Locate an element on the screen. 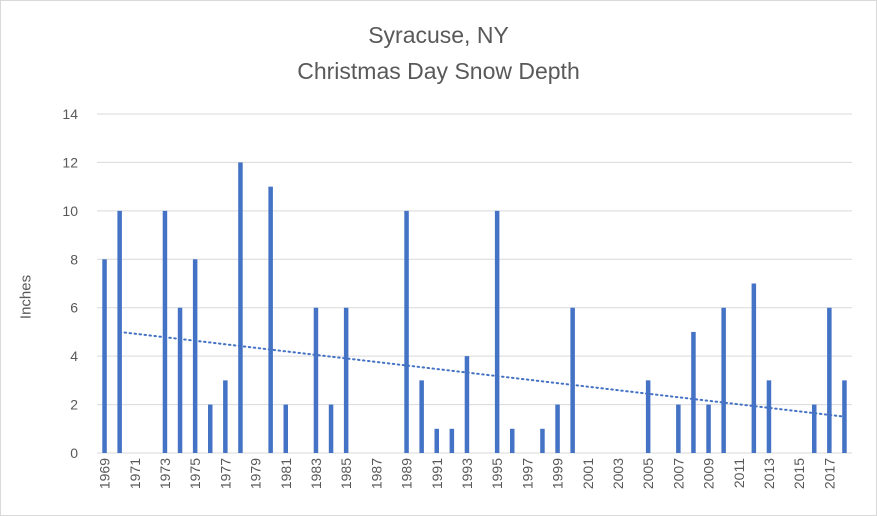 This screenshot has height=516, width=877. bar-1981 is located at coordinates (285, 428).